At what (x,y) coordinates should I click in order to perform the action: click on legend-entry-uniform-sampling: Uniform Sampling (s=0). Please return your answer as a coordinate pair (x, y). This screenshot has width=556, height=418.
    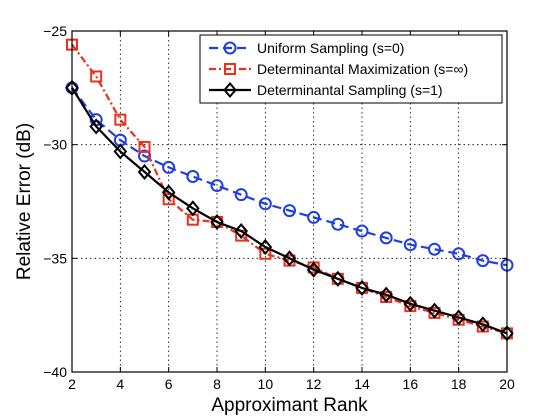
    Looking at the image, I should click on (330, 48).